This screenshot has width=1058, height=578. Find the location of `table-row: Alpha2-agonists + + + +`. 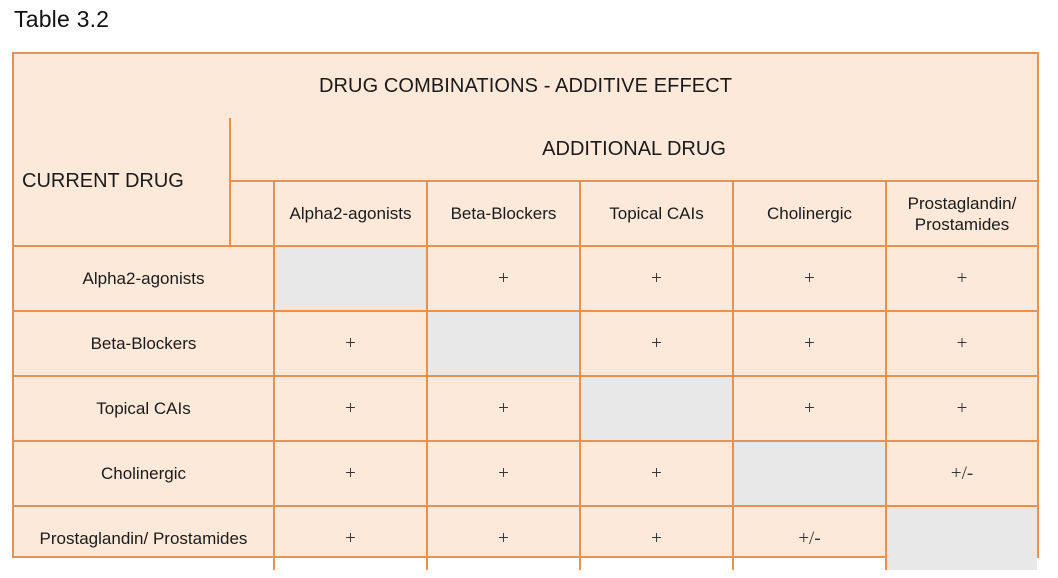

table-row: Alpha2-agonists + + + + is located at coordinates (526, 278).